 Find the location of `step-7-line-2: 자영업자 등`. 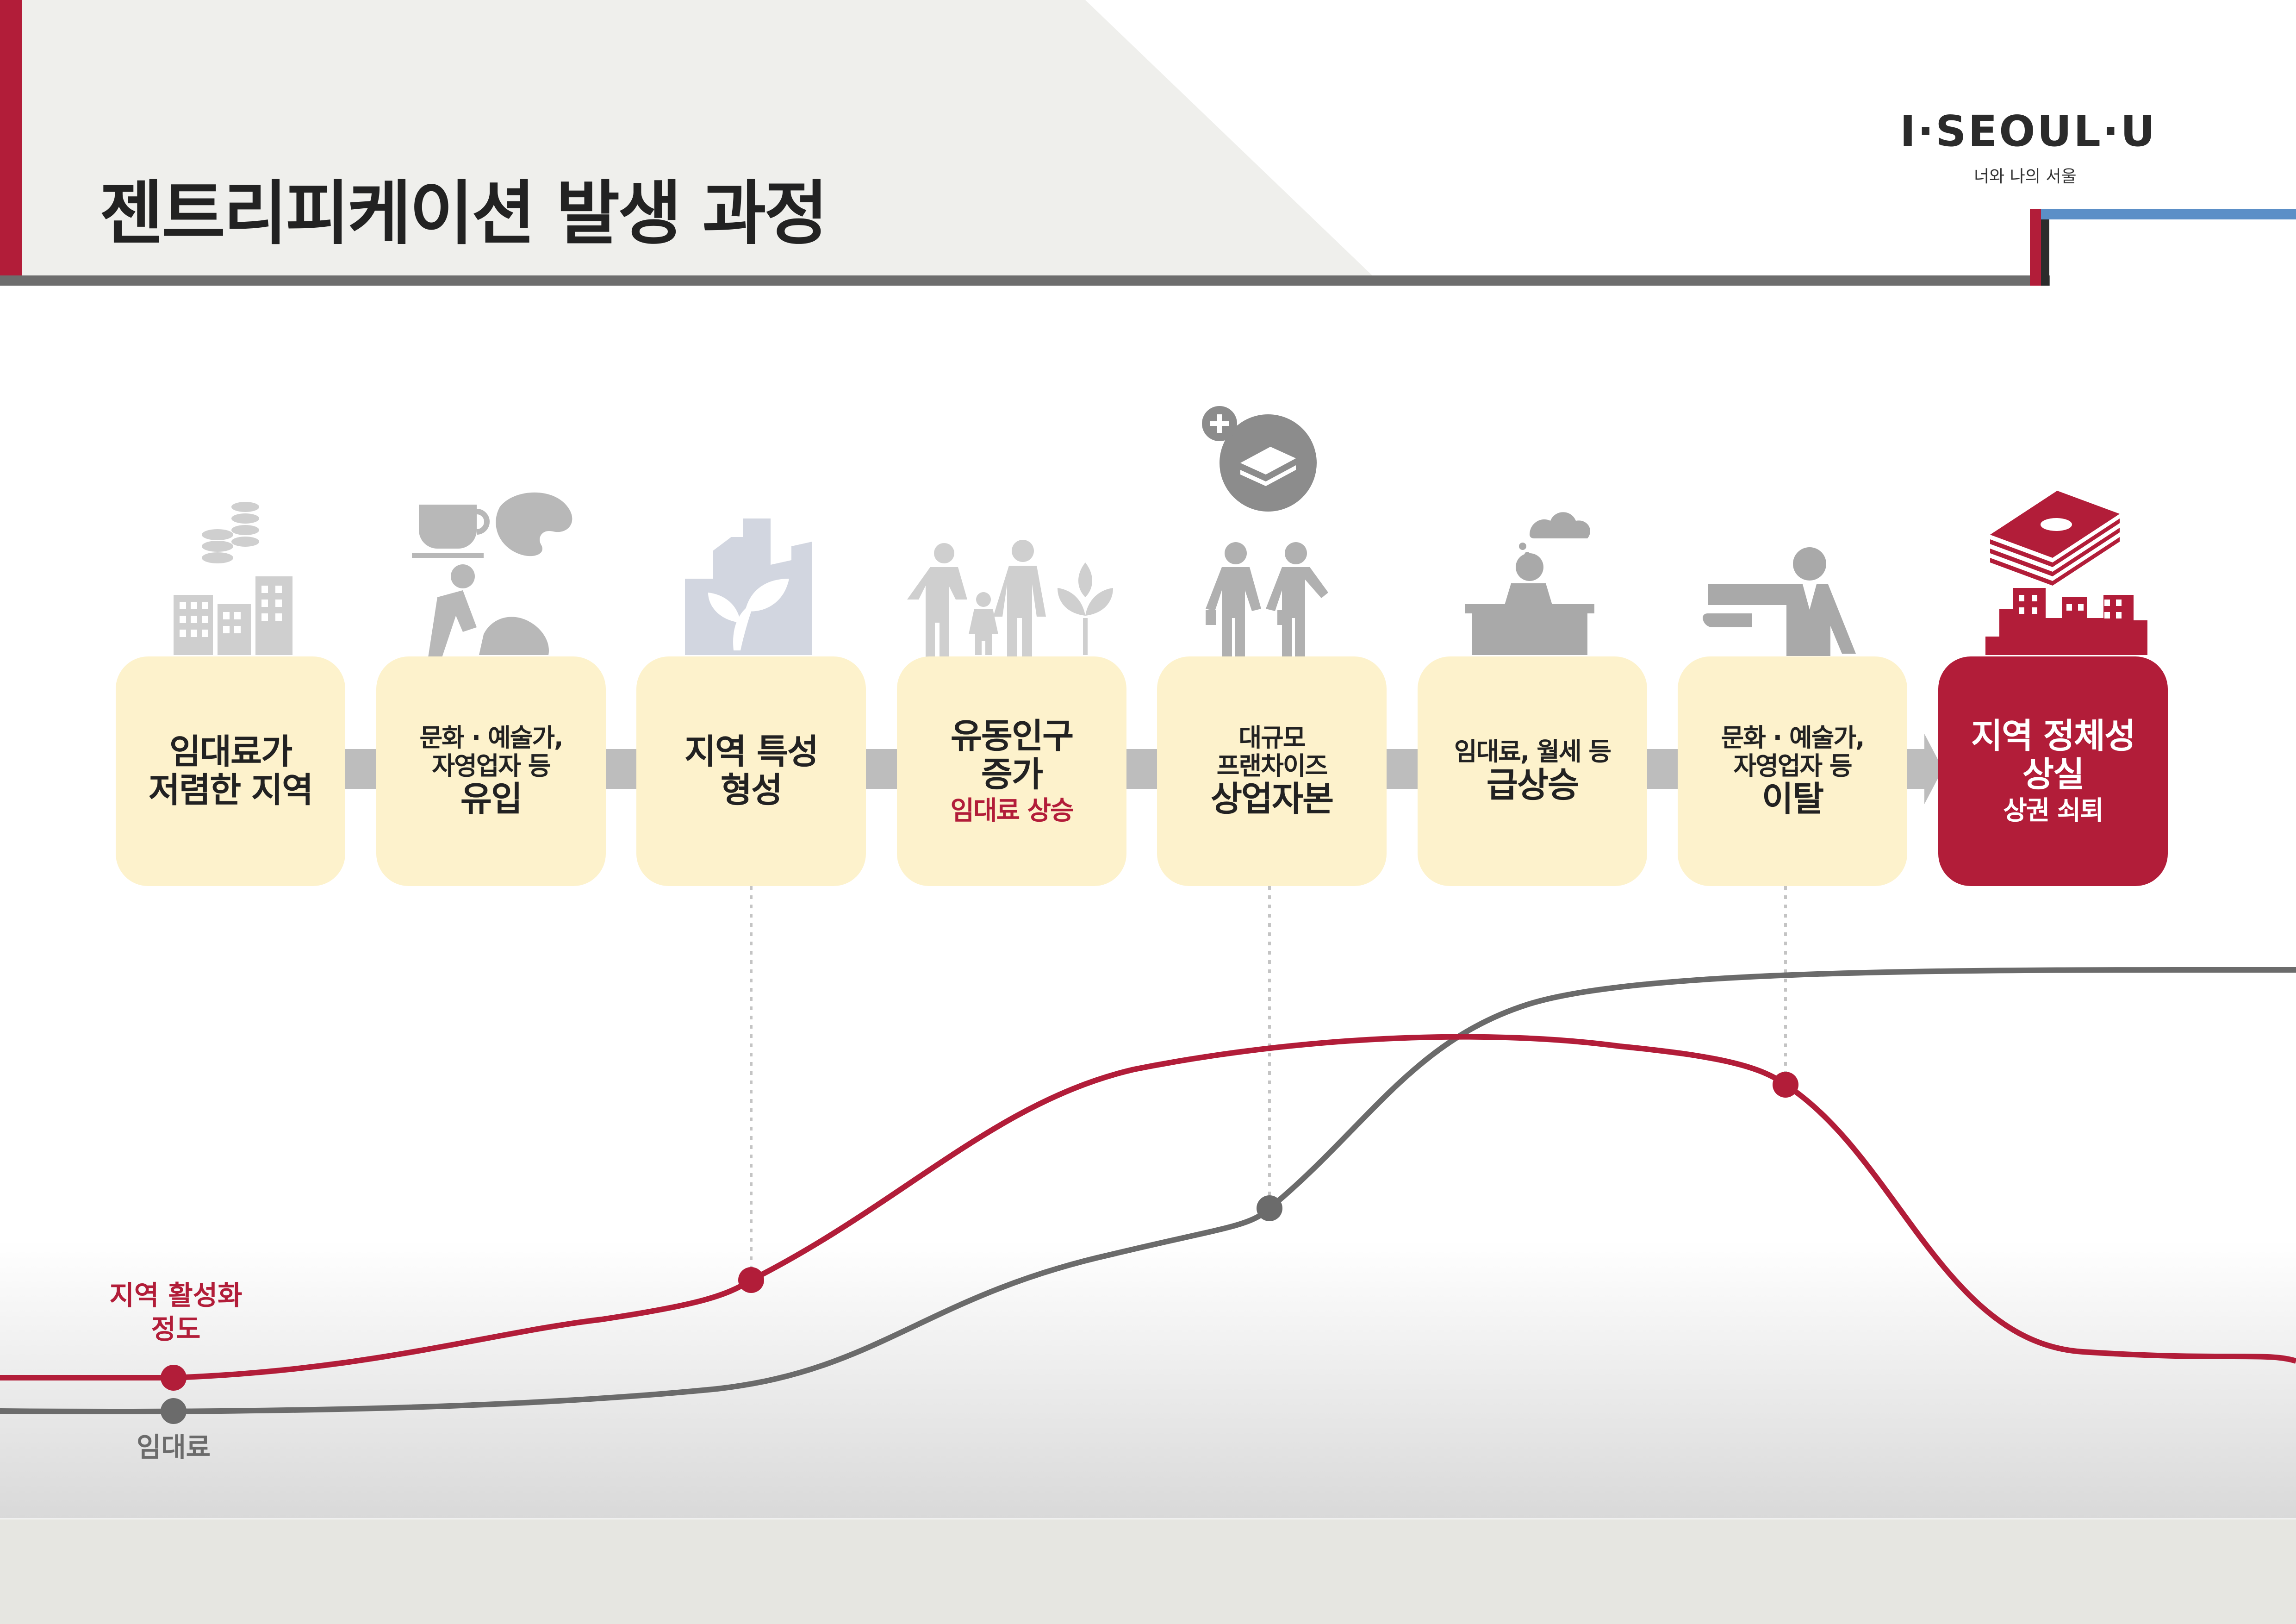

step-7-line-2: 자영업자 등 is located at coordinates (1792, 766).